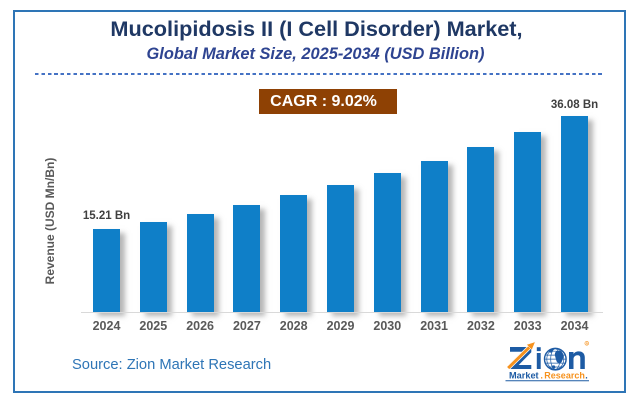 This screenshot has height=406, width=638. I want to click on svg-text: Research, so click(564, 375).